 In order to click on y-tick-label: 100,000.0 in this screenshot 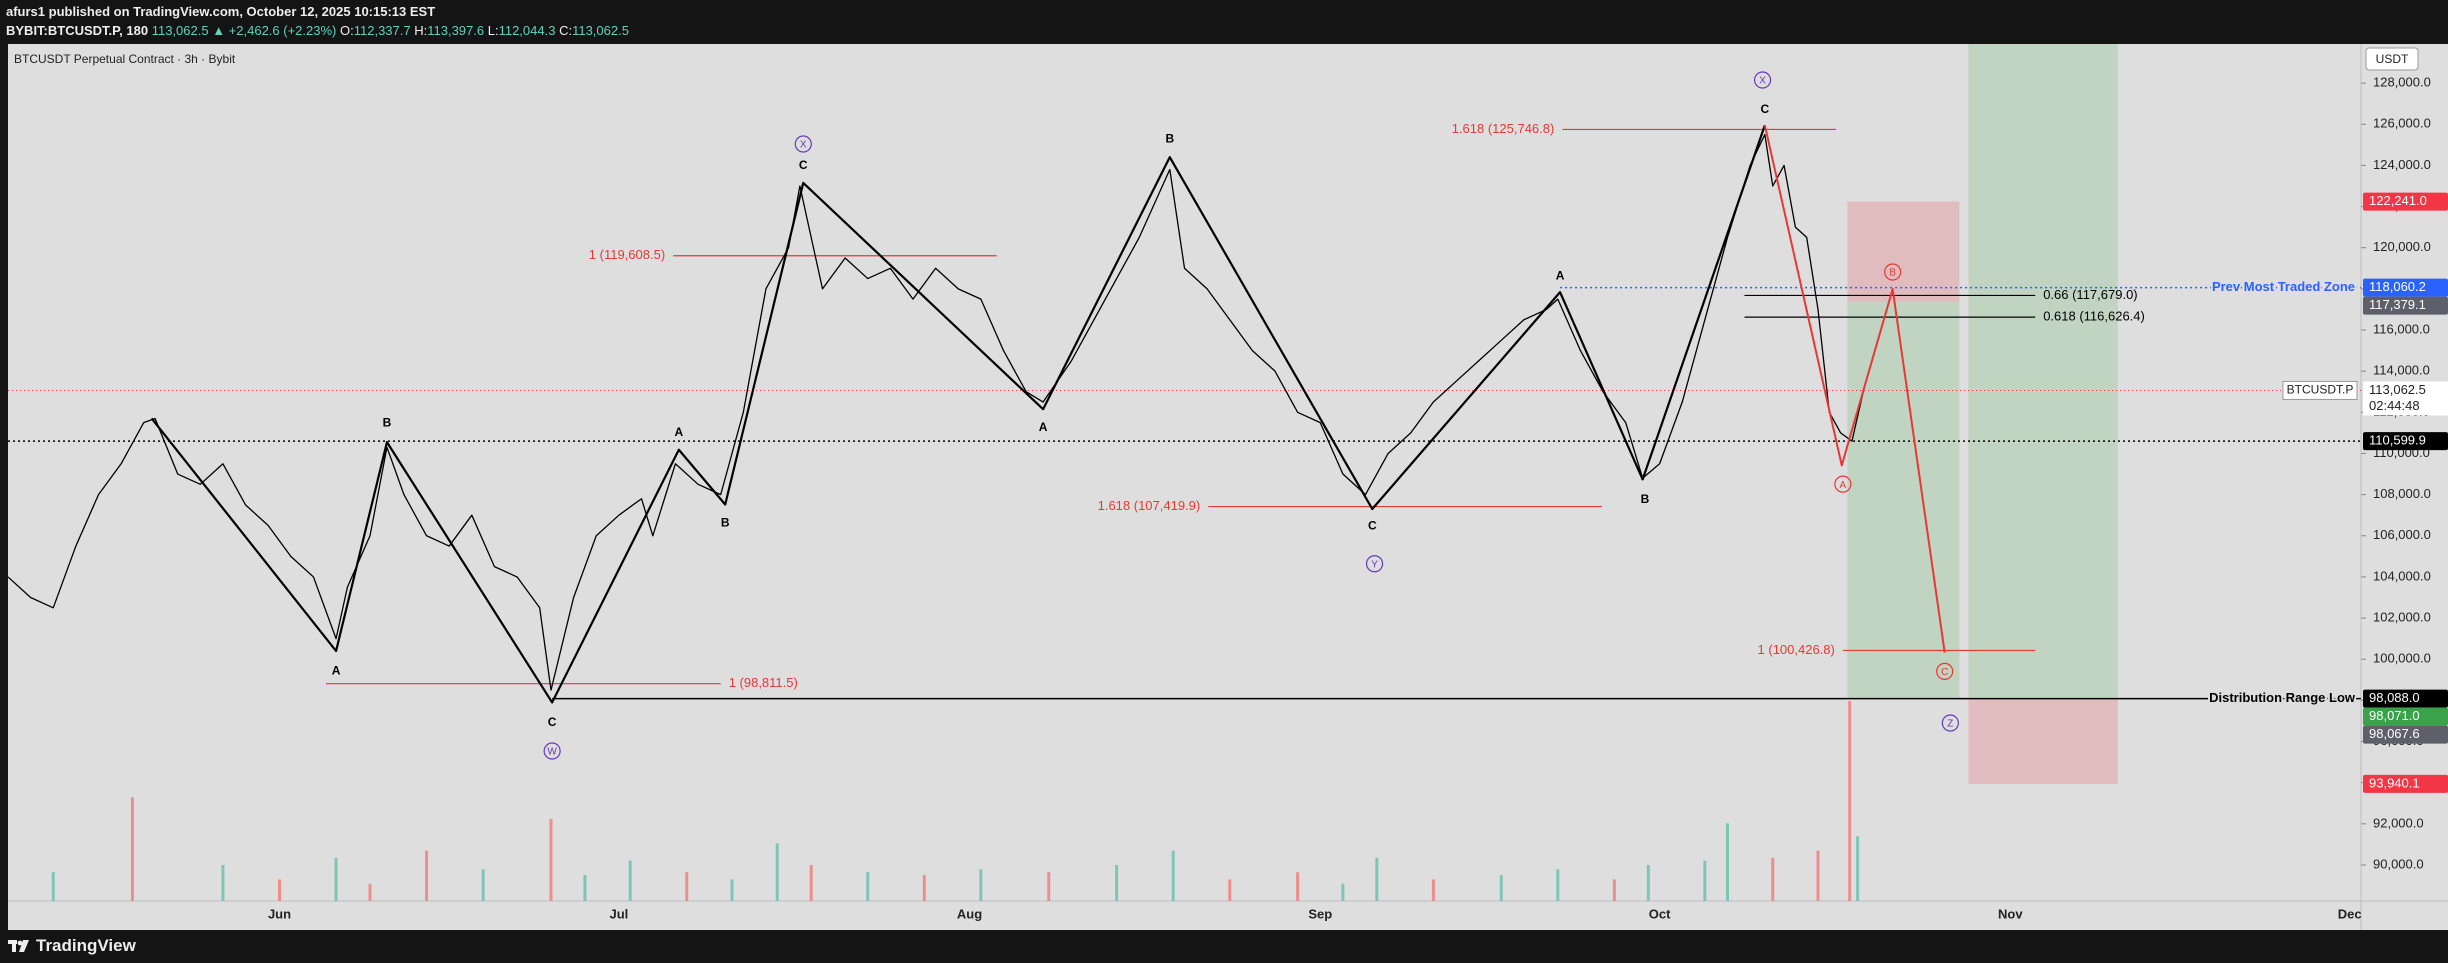, I will do `click(2402, 658)`.